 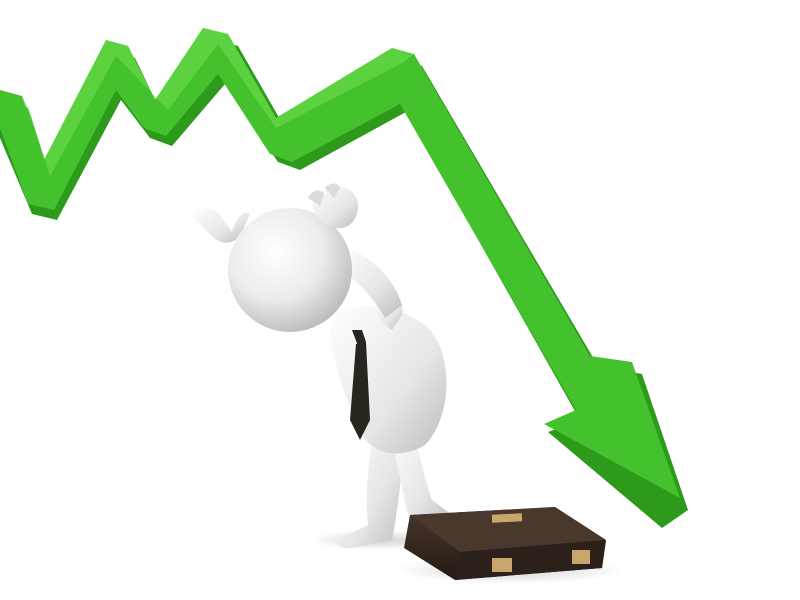 I want to click on briefcase-icon, so click(x=505, y=543).